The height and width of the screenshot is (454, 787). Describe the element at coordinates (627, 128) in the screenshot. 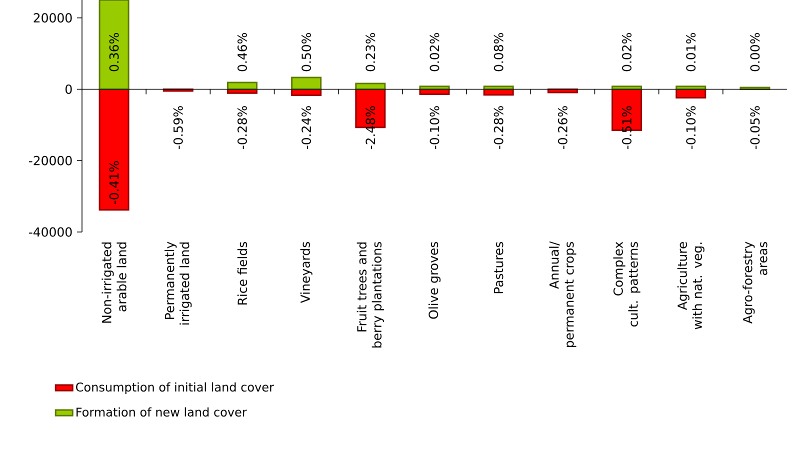

I see `annotation: -0.51%` at that location.